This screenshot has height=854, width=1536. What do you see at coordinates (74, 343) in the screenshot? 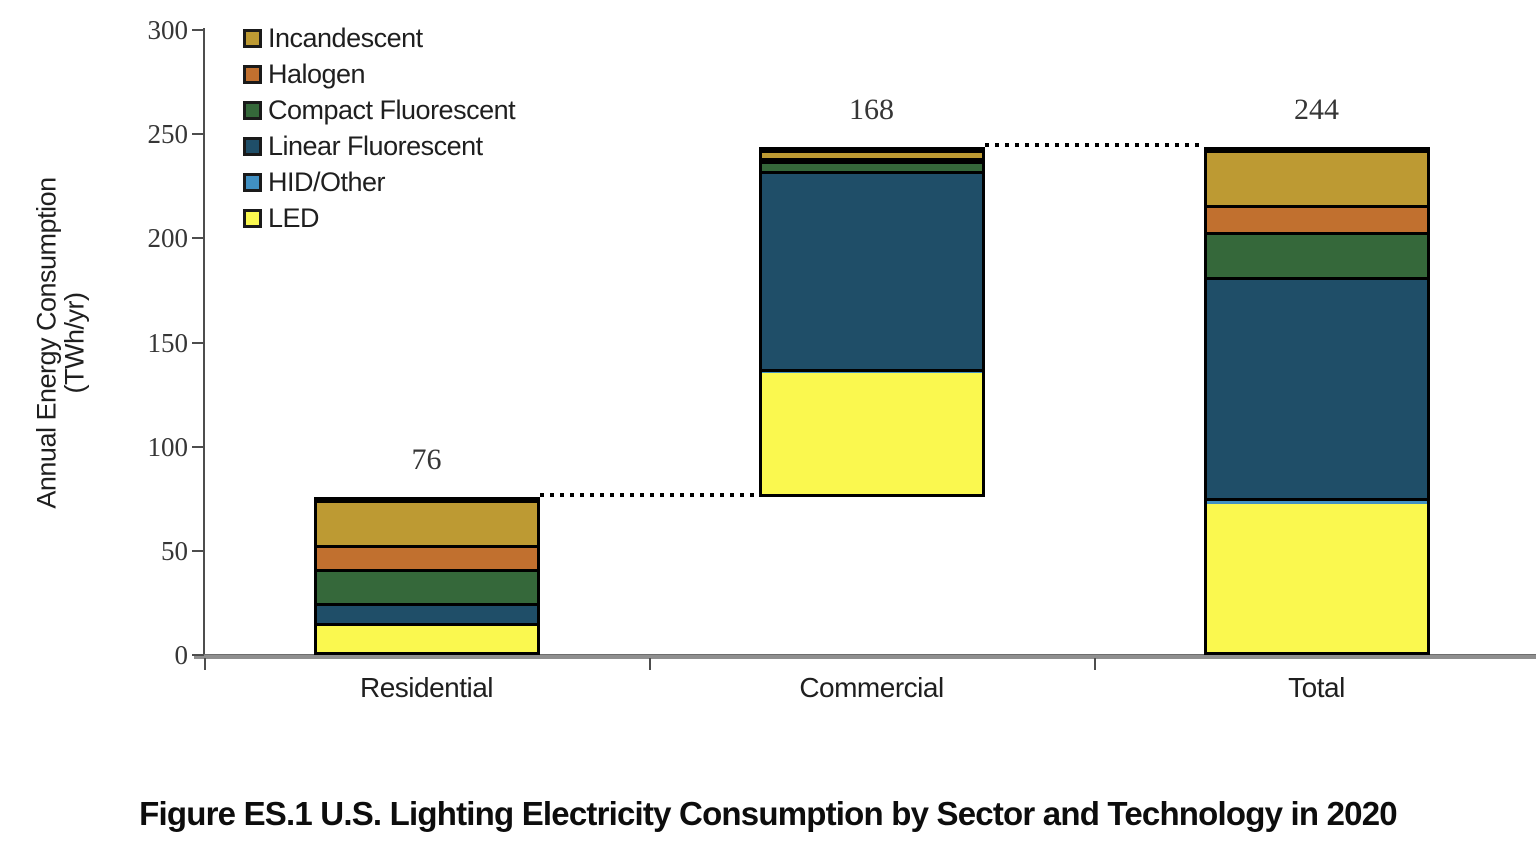
I see `y-axis-title-line2: (TWh/yr)` at bounding box center [74, 343].